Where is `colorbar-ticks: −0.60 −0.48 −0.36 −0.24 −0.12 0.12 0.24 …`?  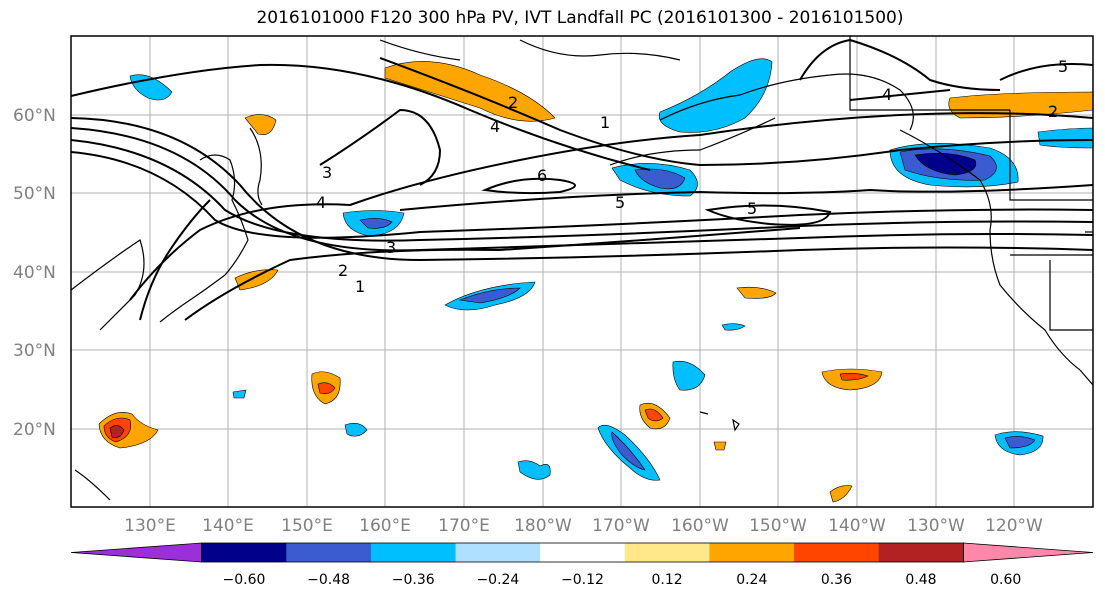
colorbar-ticks: −0.60 −0.48 −0.36 −0.24 −0.12 0.12 0.24 … is located at coordinates (622, 580).